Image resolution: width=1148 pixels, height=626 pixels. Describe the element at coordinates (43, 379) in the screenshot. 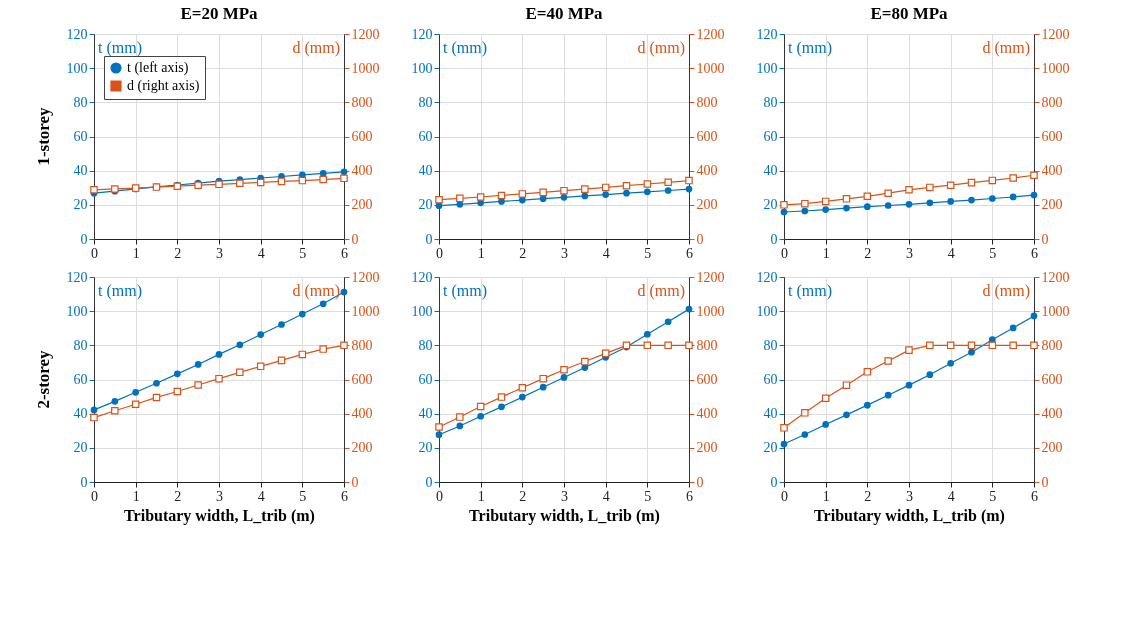

I see `text: 2-storey` at that location.